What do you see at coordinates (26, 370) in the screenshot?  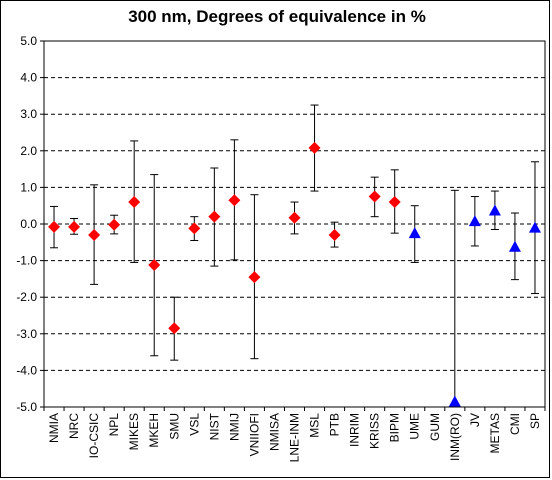 I see `y-tick-label: -4.0` at bounding box center [26, 370].